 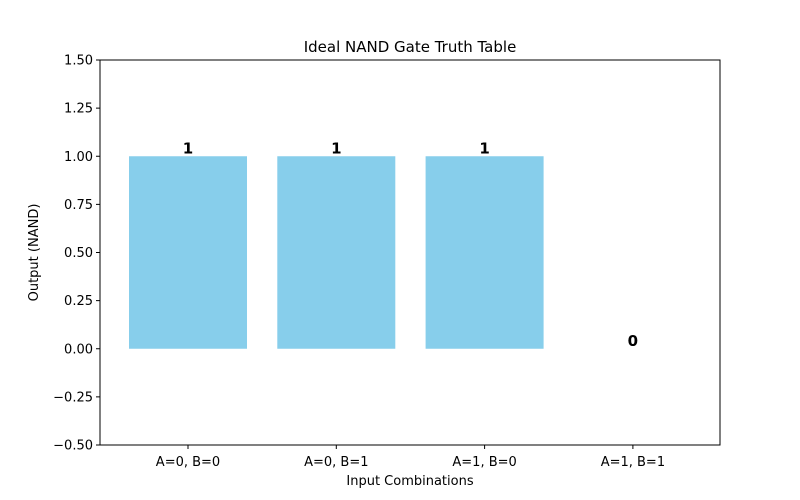 What do you see at coordinates (78, 157) in the screenshot?
I see `y-tick-label: 1.00` at bounding box center [78, 157].